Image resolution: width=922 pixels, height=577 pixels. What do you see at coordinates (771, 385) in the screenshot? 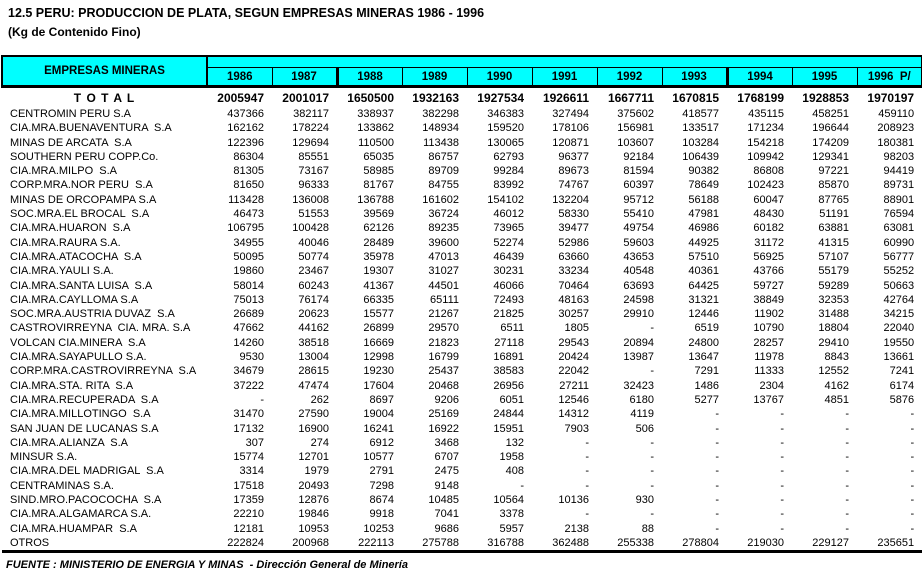
I see `value-cell: 2304` at bounding box center [771, 385].